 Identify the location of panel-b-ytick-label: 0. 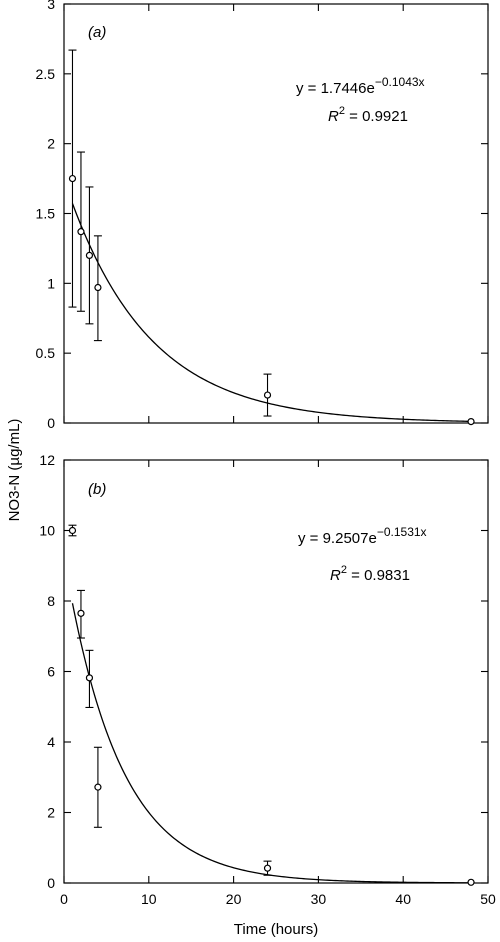
(51, 883).